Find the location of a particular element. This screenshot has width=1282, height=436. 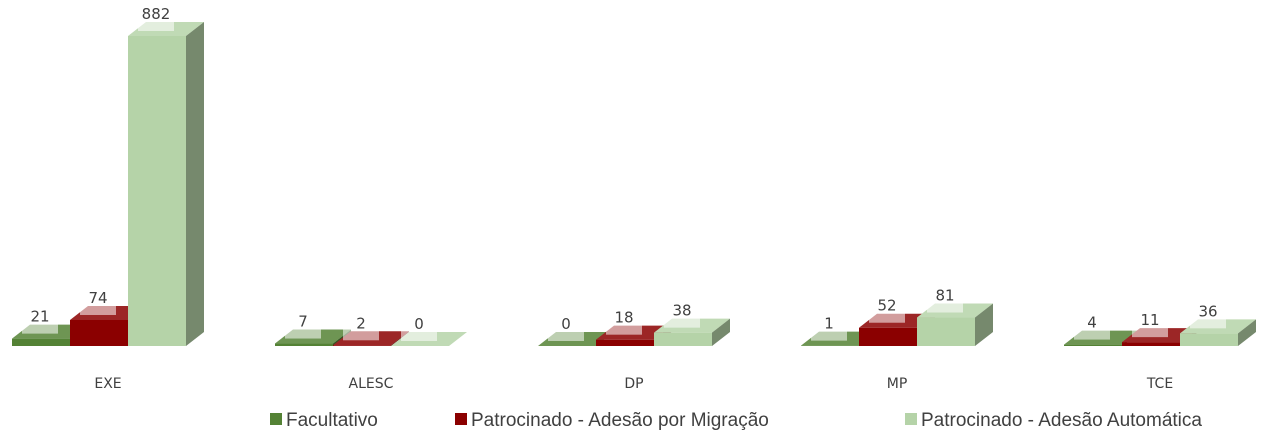

data-label: 882 is located at coordinates (156, 14).